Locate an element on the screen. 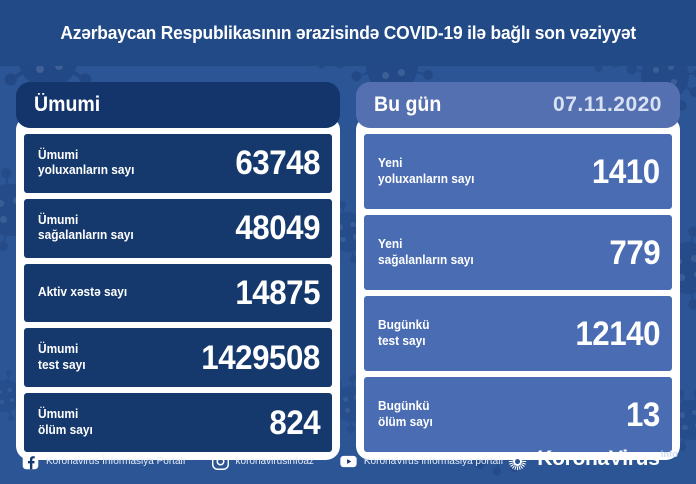  facebook-icon is located at coordinates (30, 461).